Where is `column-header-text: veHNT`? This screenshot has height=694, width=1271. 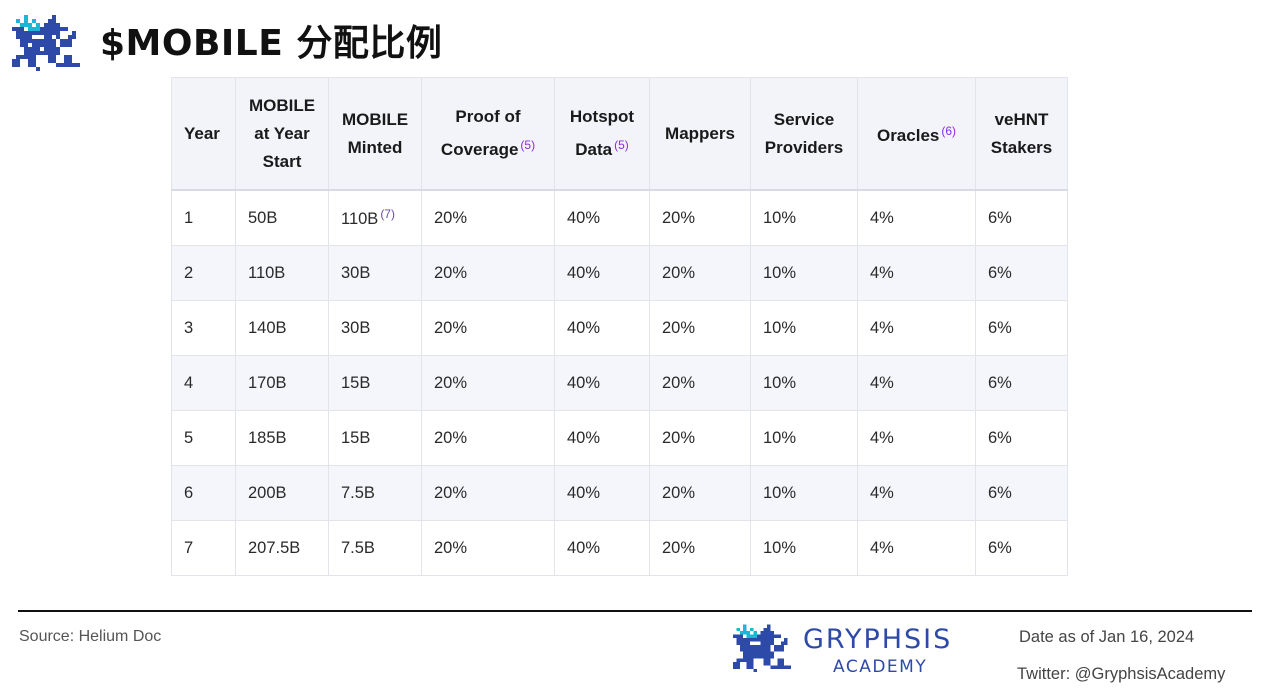
column-header-text: veHNT is located at coordinates (1021, 119).